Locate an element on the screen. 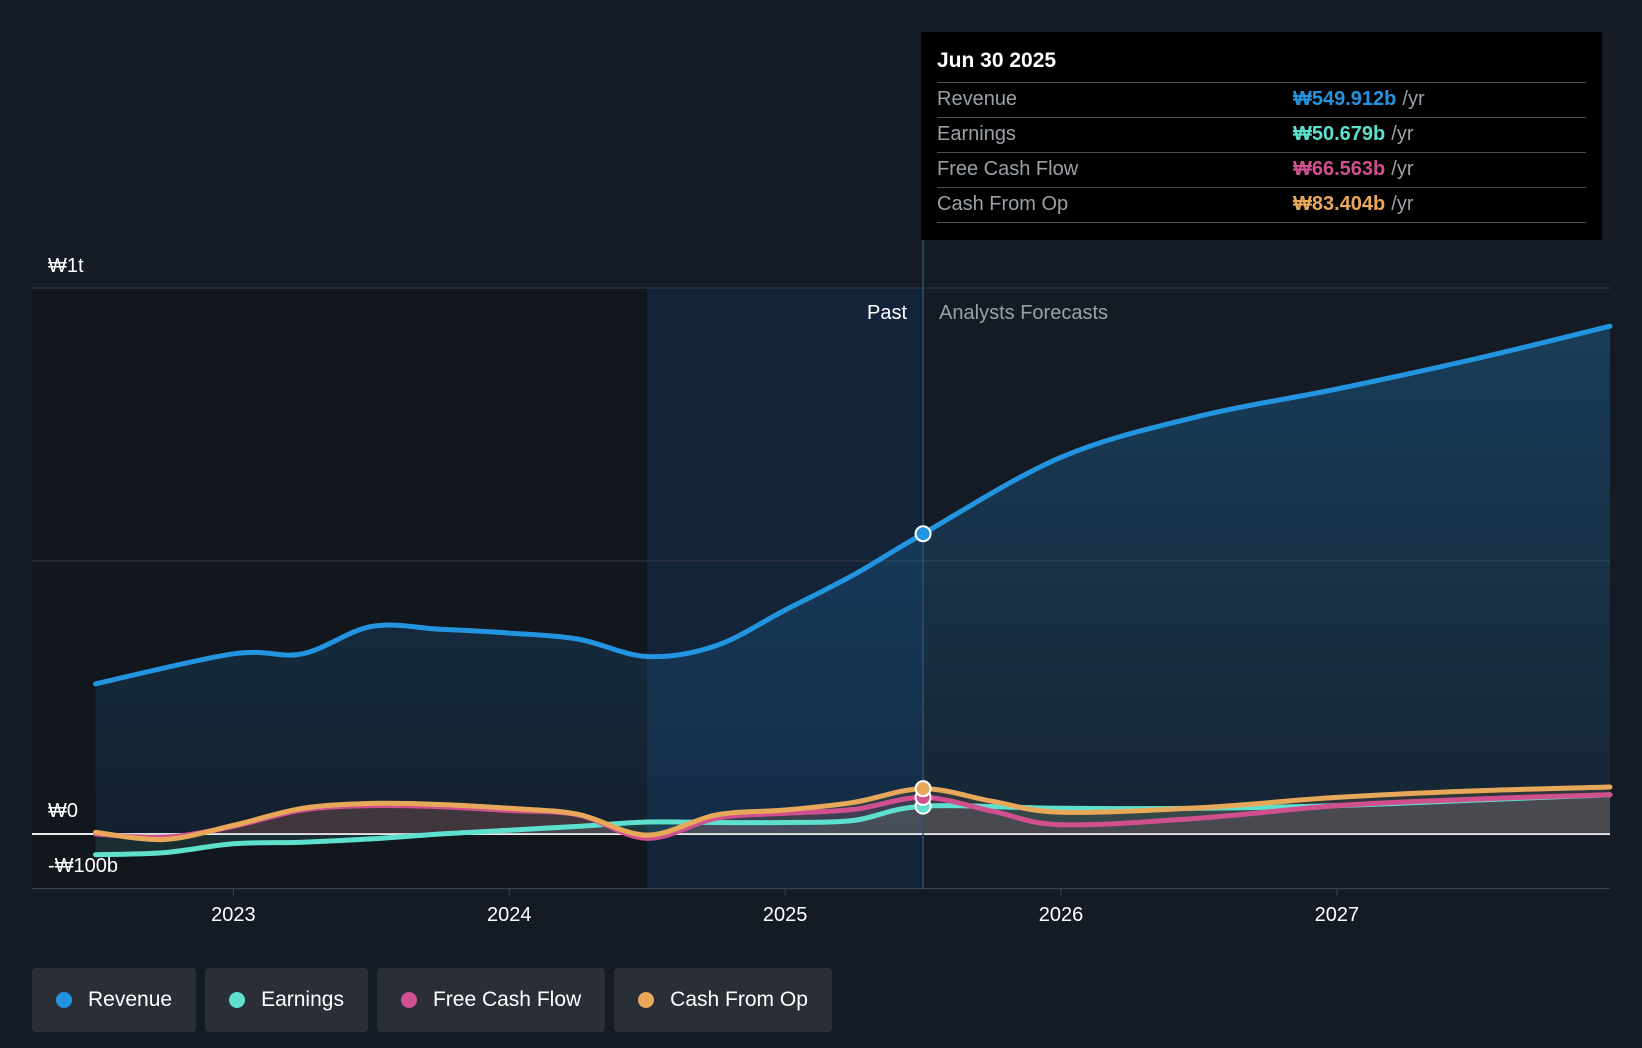 The height and width of the screenshot is (1048, 1642). series-line-cash-from-op is located at coordinates (853, 813).